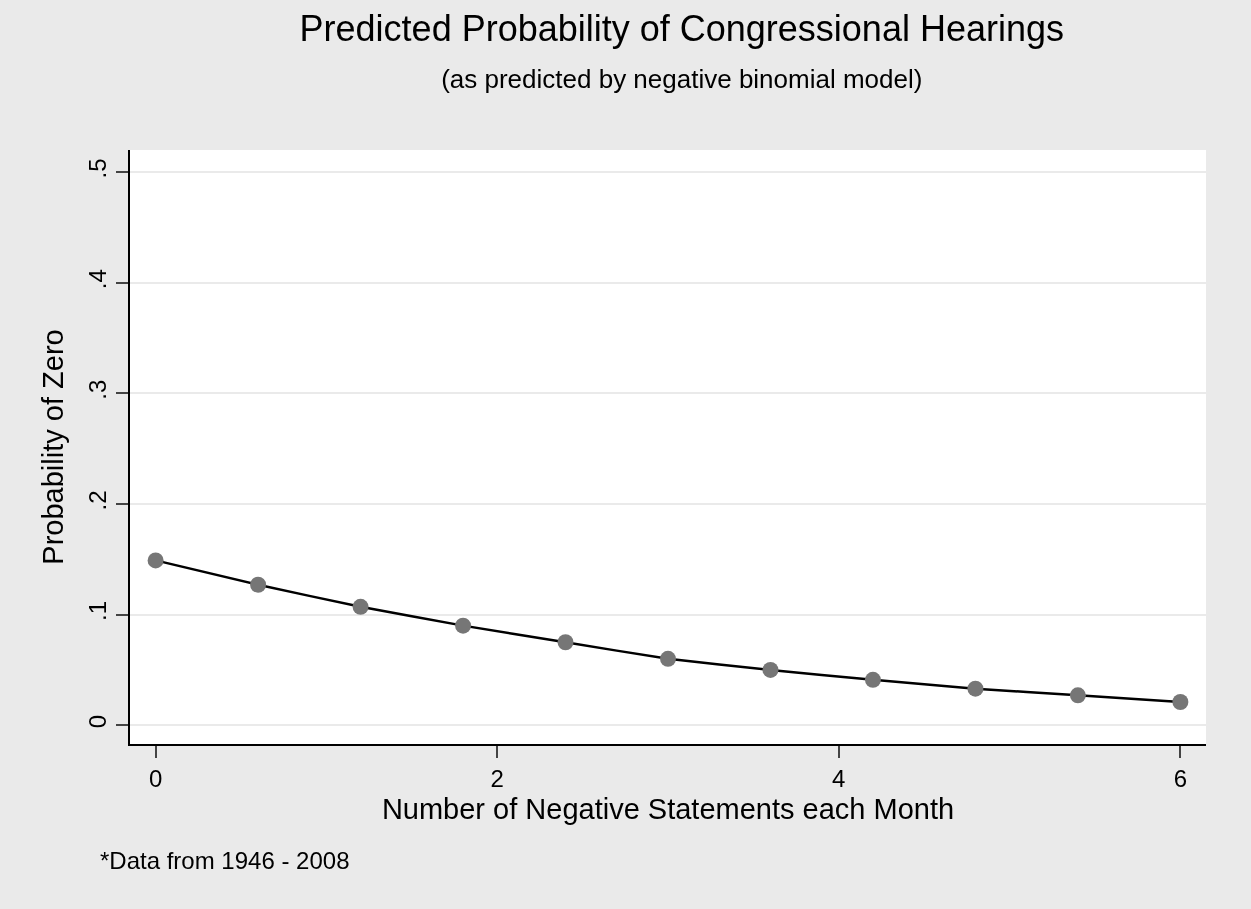 This screenshot has width=1251, height=909. Describe the element at coordinates (497, 778) in the screenshot. I see `x-tick-label: 2` at that location.